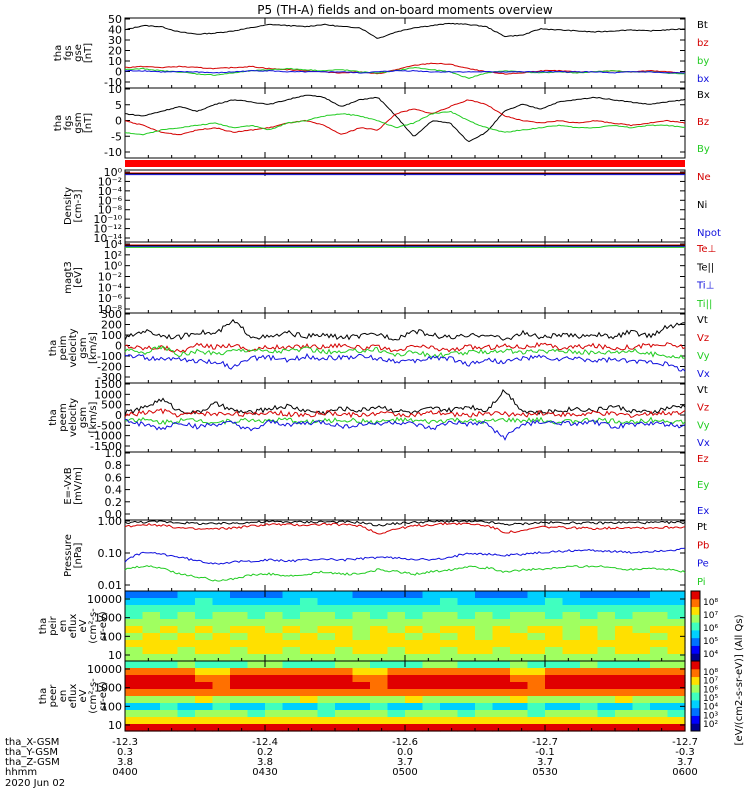 This screenshot has width=750, height=800. What do you see at coordinates (53, 625) in the screenshot?
I see `panel-peir_spectrum-ylabel-line: peir` at bounding box center [53, 625].